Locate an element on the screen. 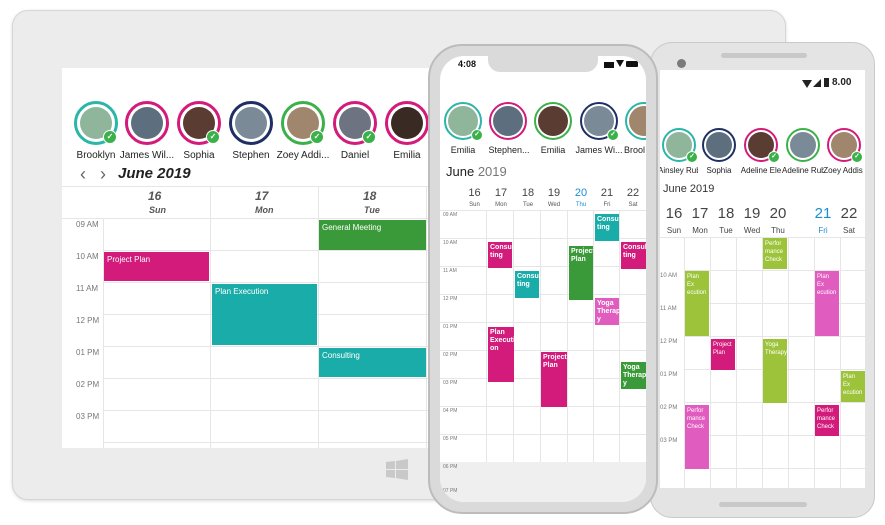  time-slot-label: 06 PM is located at coordinates (450, 467).